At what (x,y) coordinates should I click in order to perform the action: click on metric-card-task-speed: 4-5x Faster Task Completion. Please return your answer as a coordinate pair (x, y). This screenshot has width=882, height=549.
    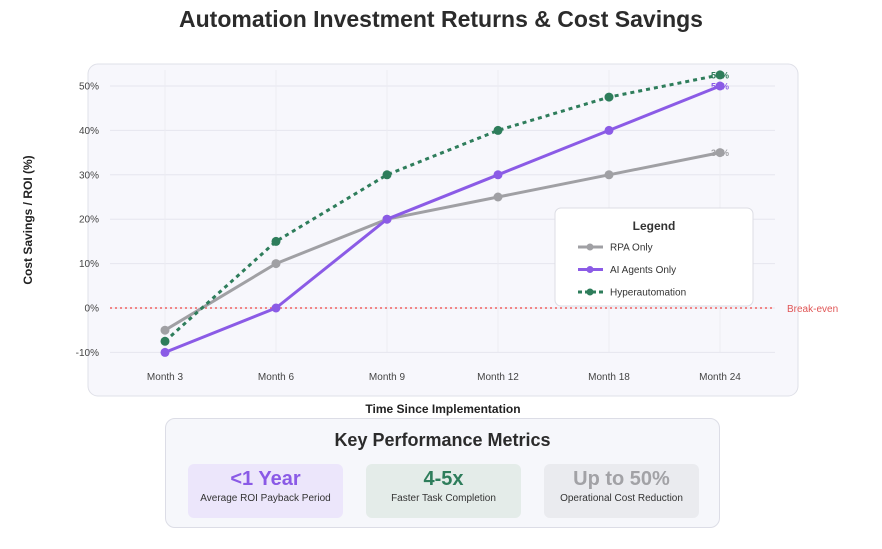
    Looking at the image, I should click on (443, 491).